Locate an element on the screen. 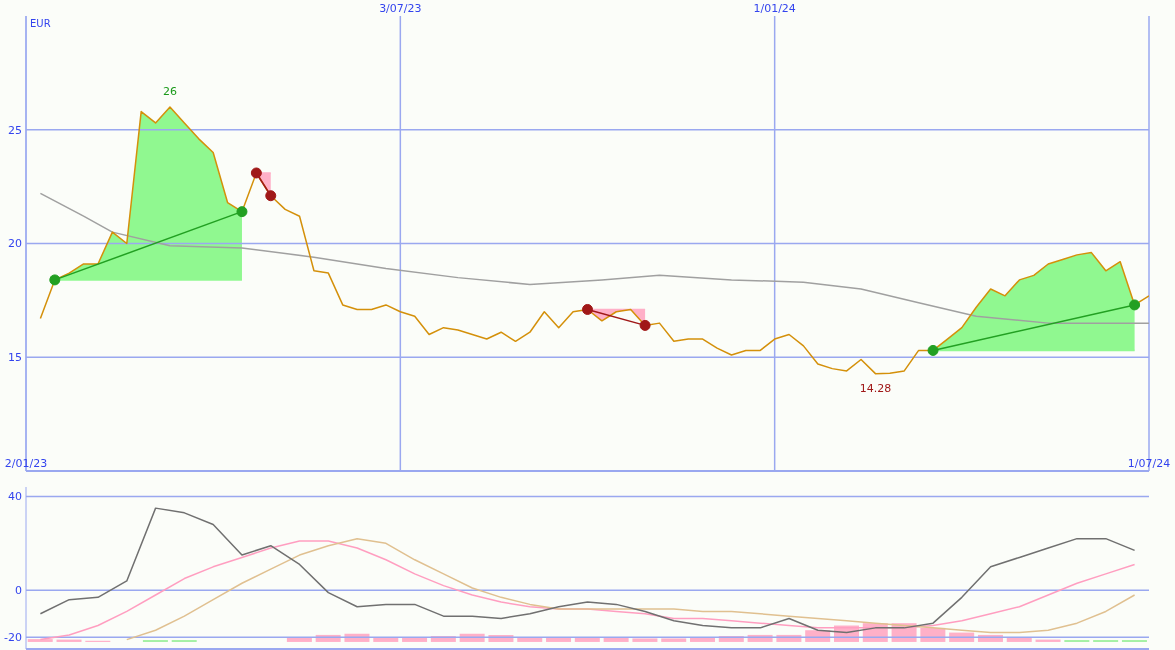 The width and height of the screenshot is (1175, 650). y-tick-label: 40 is located at coordinates (15, 497).